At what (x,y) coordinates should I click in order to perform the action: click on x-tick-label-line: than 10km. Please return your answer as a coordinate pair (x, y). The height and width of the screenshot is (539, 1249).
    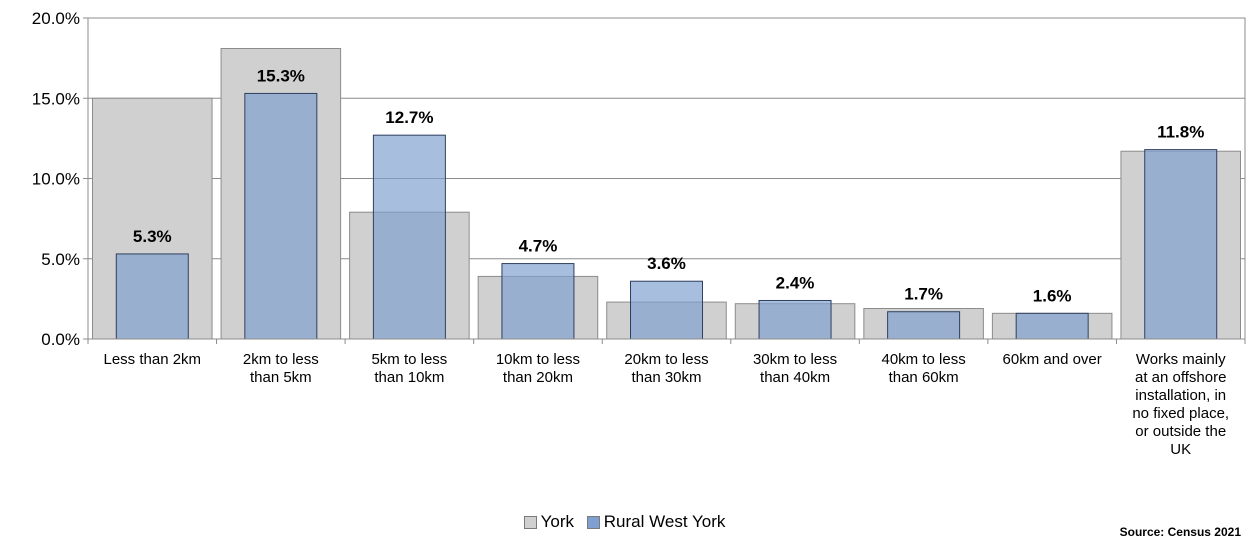
    Looking at the image, I should click on (409, 377).